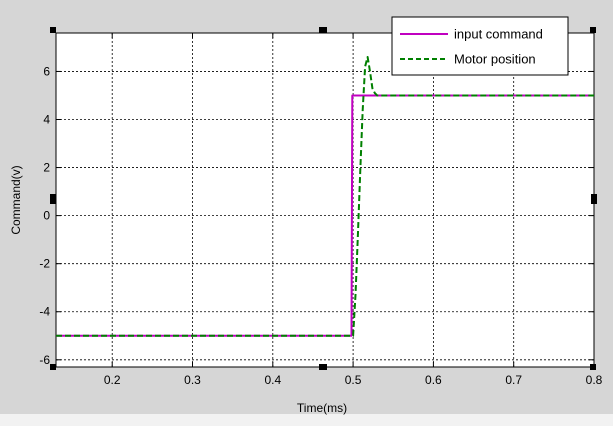 The height and width of the screenshot is (426, 613). I want to click on resize-handle-bottom-right, so click(593, 367).